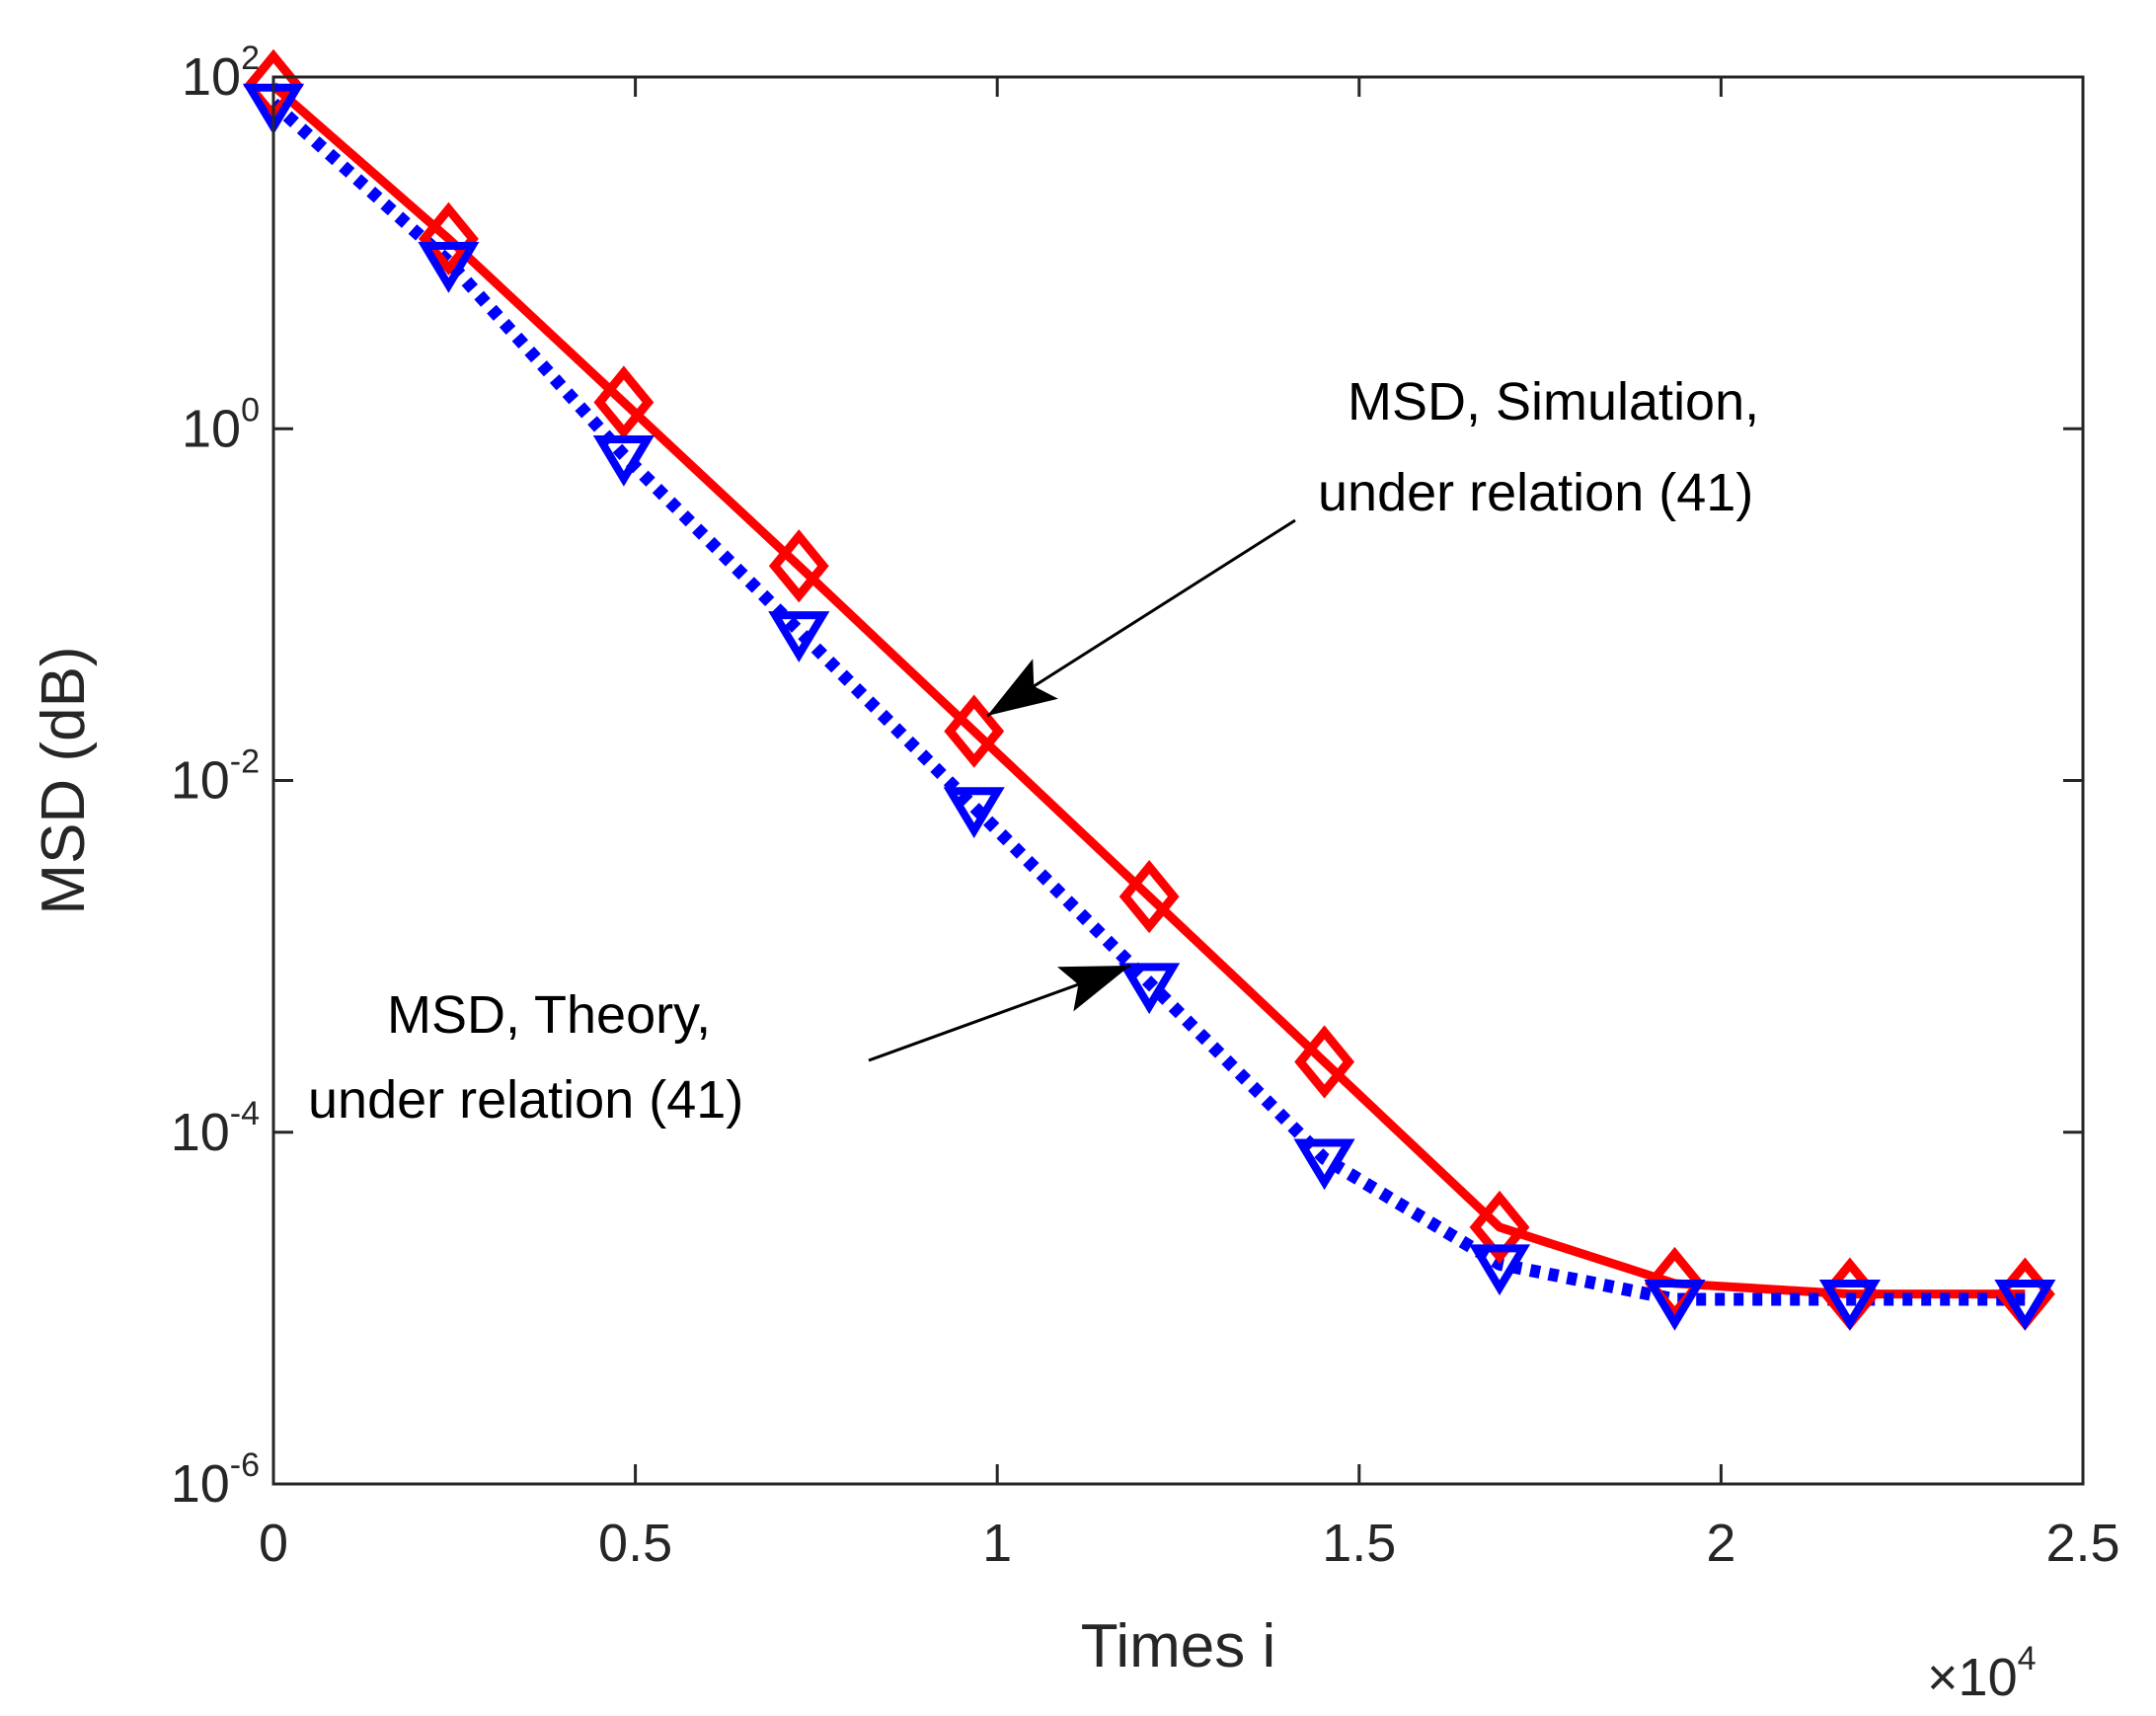 This screenshot has height=1716, width=2156. I want to click on y-tick-exponent: 0, so click(250, 410).